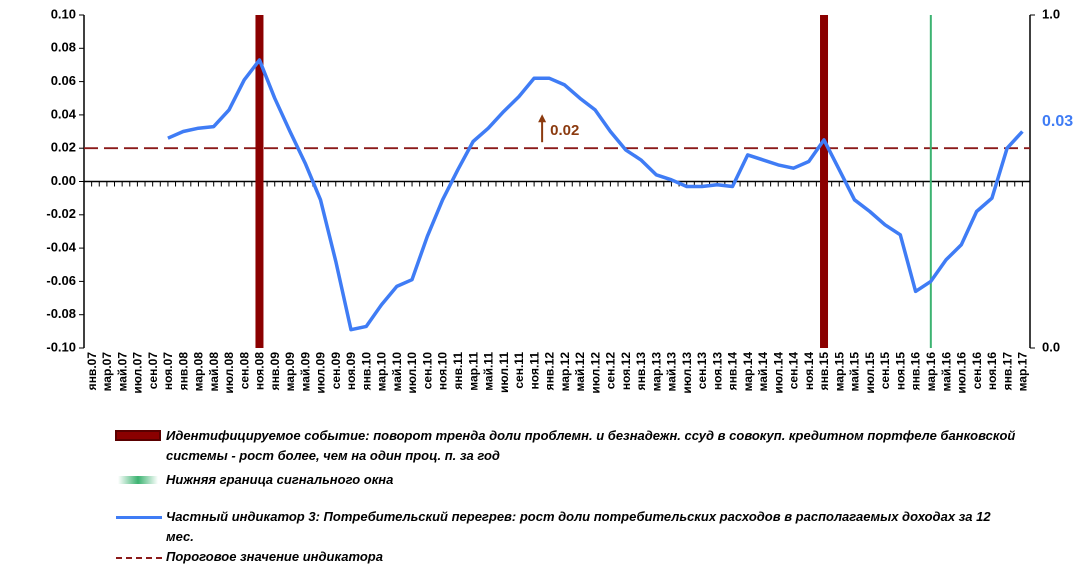  What do you see at coordinates (626, 371) in the screenshot?
I see `x-tick-label: ноя.12` at bounding box center [626, 371].